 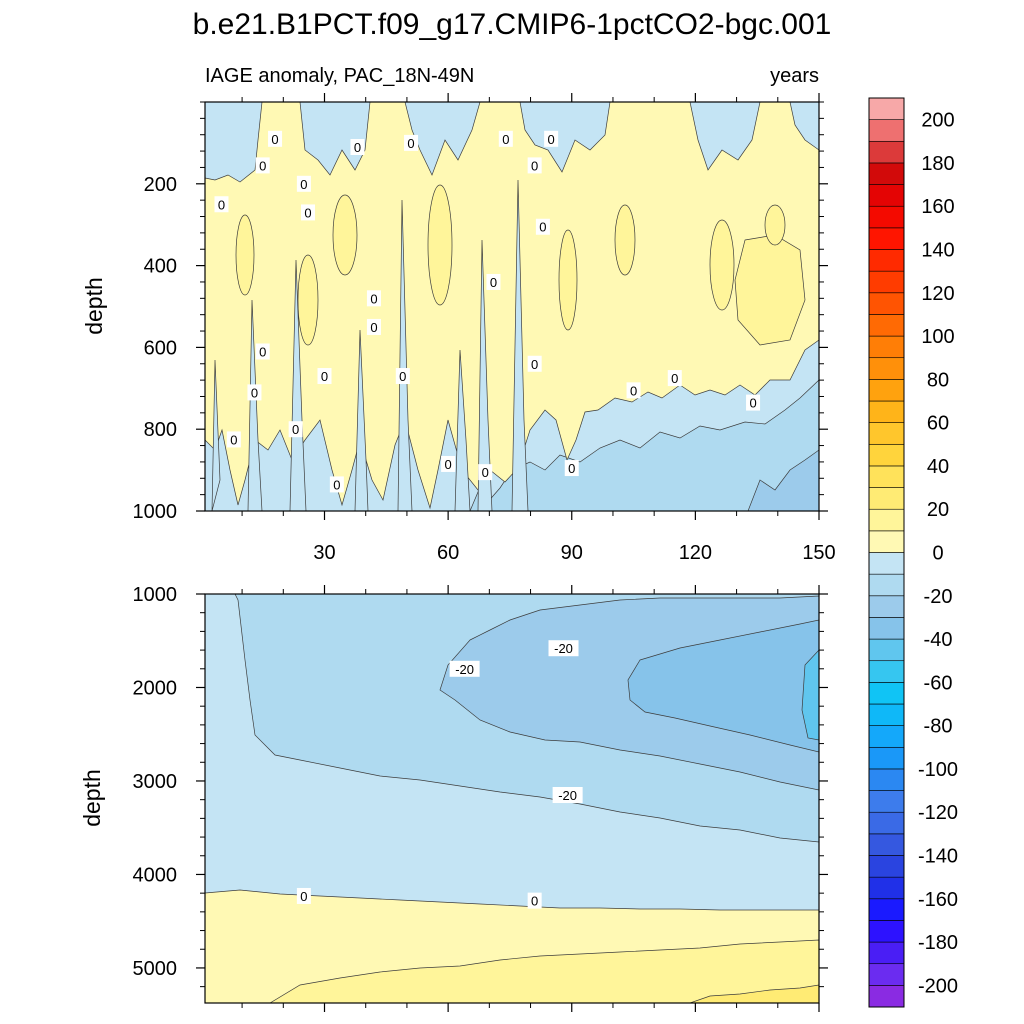 What do you see at coordinates (572, 553) in the screenshot?
I see `x-tick-label: 90` at bounding box center [572, 553].